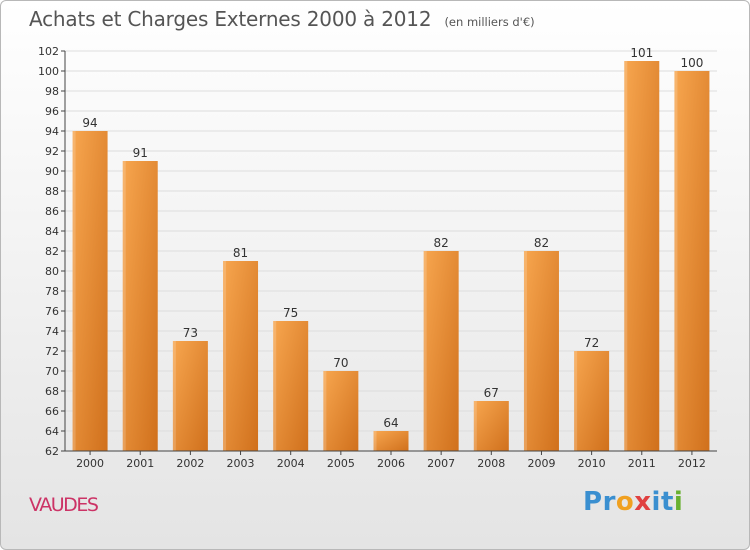 Image resolution: width=750 pixels, height=550 pixels. Describe the element at coordinates (491, 393) in the screenshot. I see `data-label: 67` at that location.